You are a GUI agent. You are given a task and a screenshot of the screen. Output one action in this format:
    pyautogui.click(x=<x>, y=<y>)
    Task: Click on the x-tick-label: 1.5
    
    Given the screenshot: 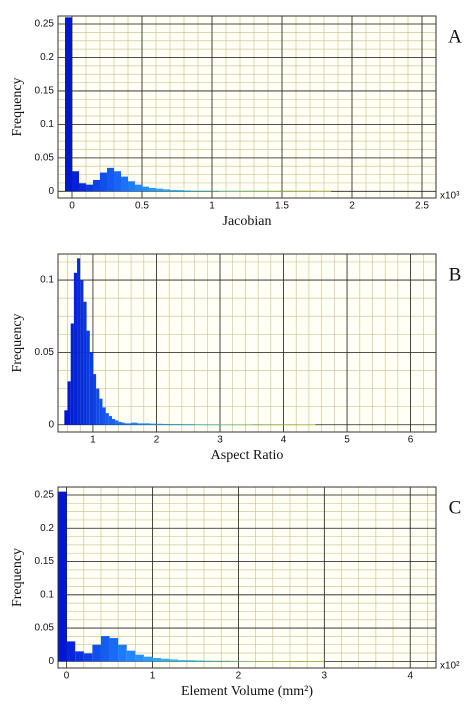 What is the action you would take?
    pyautogui.click(x=282, y=206)
    